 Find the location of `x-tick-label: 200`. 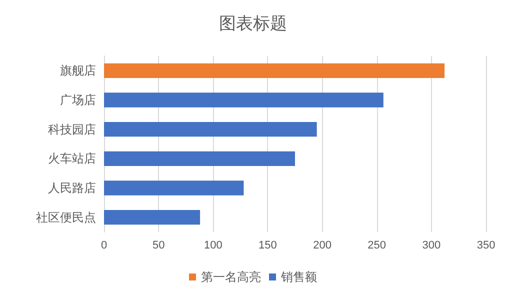

x-tick-label: 200 is located at coordinates (322, 246).